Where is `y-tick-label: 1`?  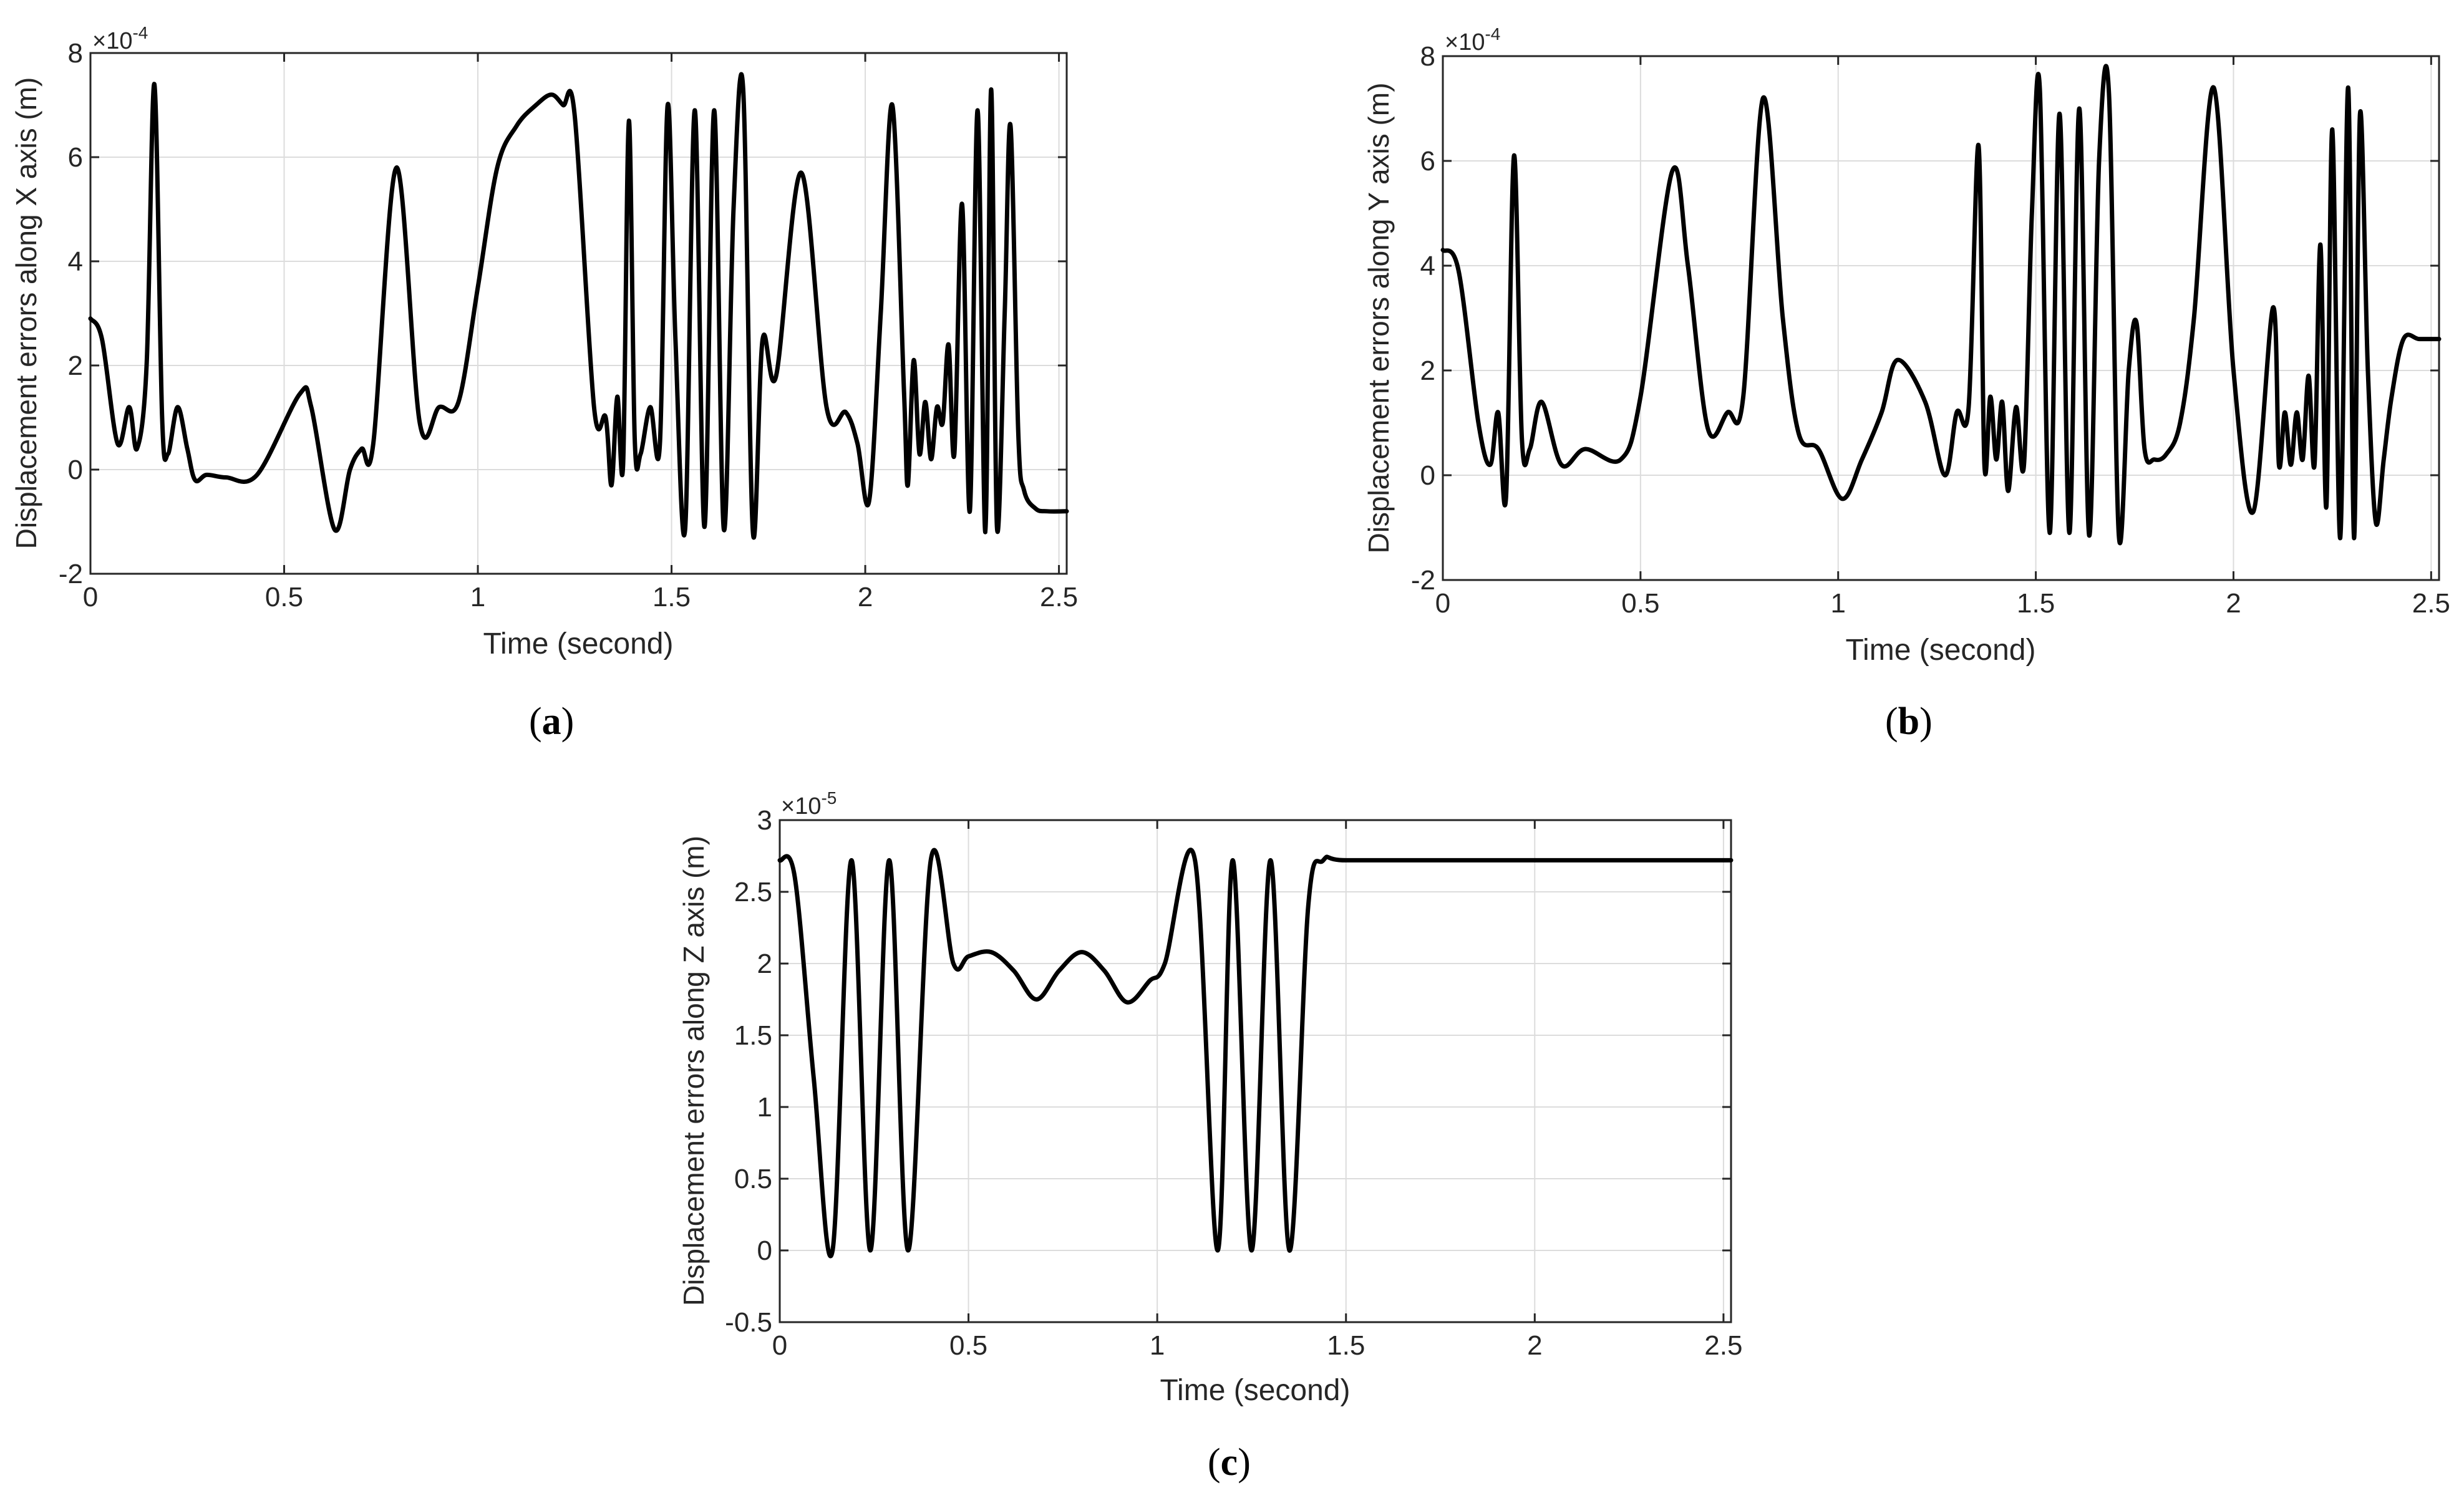
y-tick-label: 1 is located at coordinates (764, 1107).